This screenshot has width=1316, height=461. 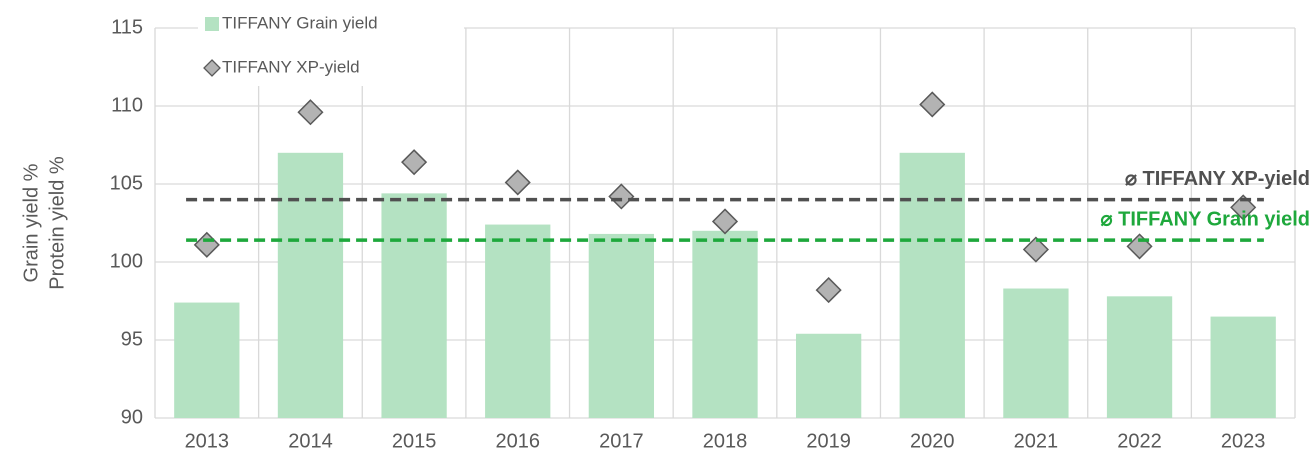 I want to click on x-tick-label: 2015, so click(x=414, y=441).